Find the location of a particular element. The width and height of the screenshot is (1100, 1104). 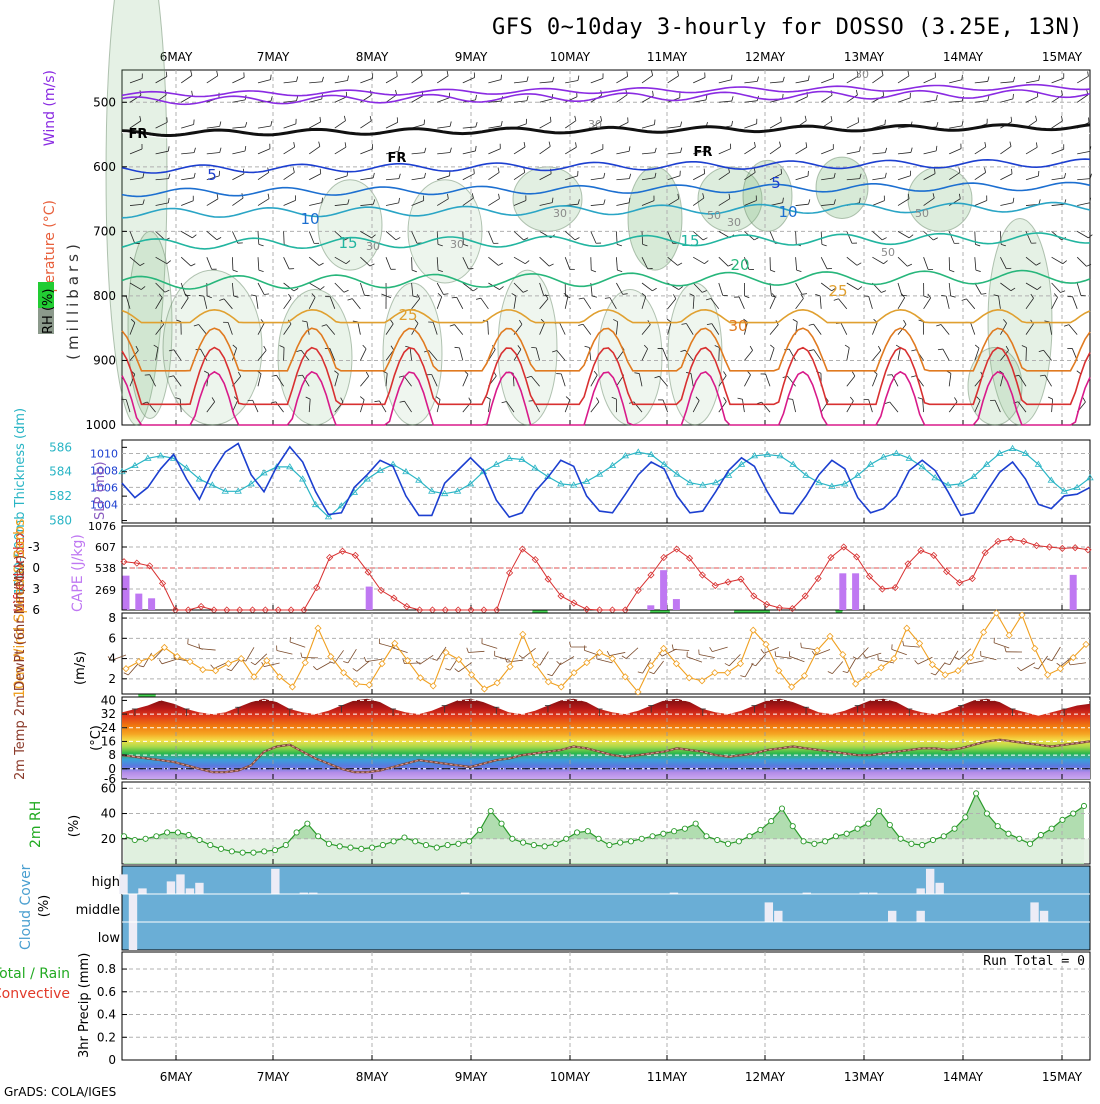

slp-ylabel: SLP (mb) is located at coordinates (100, 490).